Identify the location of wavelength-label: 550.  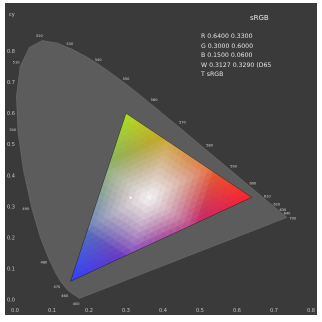
(127, 79).